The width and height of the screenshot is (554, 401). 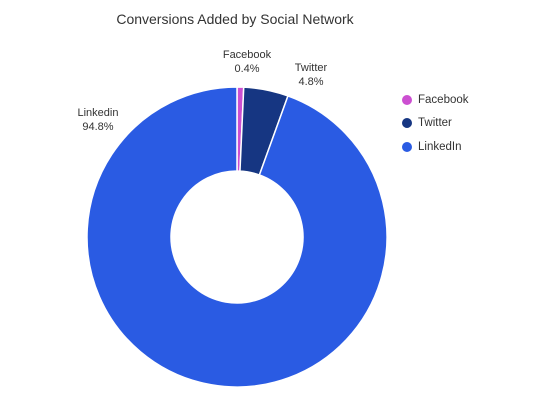 I want to click on slice-label-facebook: Facebook, so click(x=247, y=55).